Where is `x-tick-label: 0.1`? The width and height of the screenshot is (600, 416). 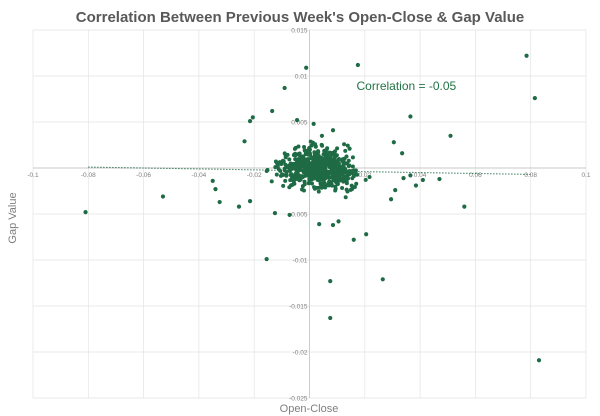 x-tick-label: 0.1 is located at coordinates (585, 175).